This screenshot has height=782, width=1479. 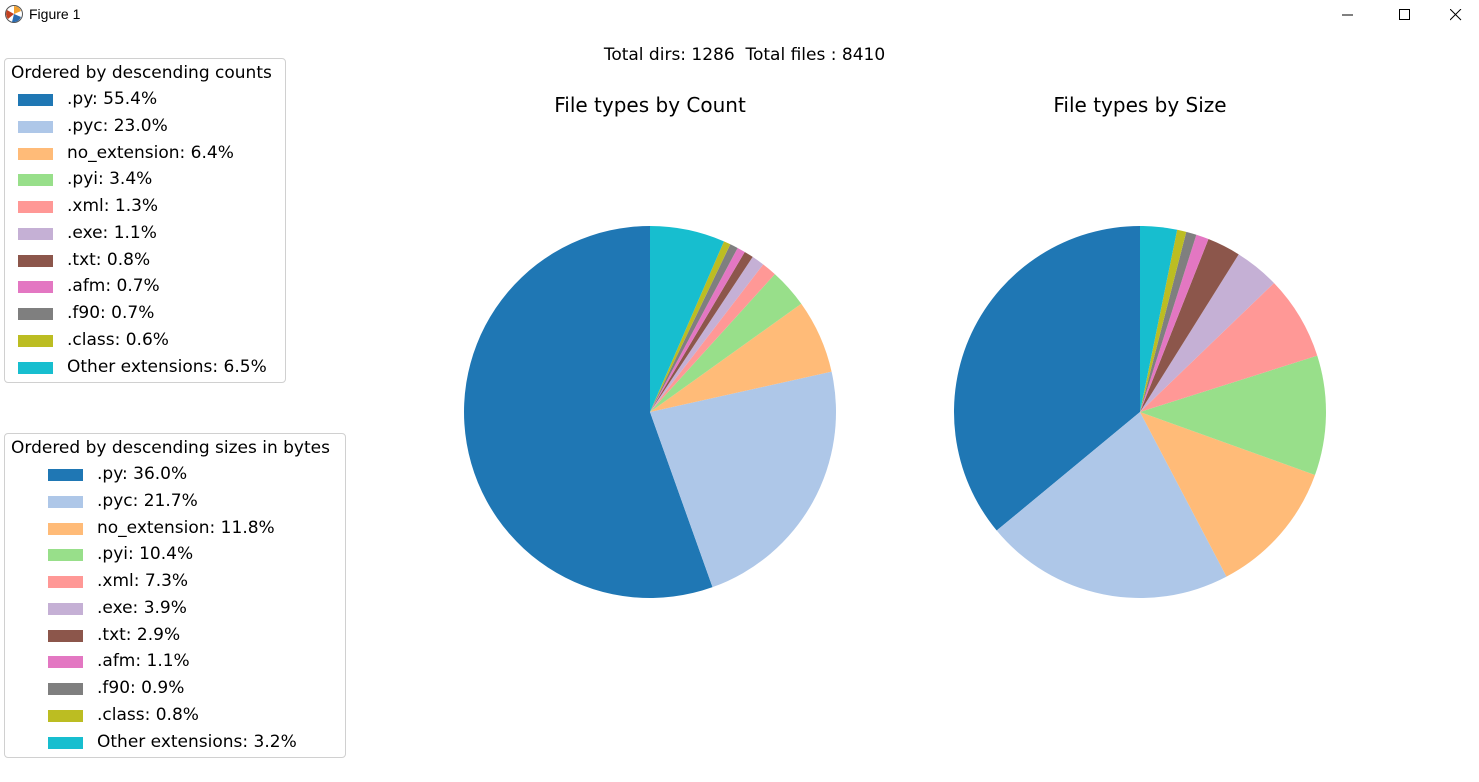 I want to click on size-legend-label: .xml: 7.3%, so click(x=143, y=581).